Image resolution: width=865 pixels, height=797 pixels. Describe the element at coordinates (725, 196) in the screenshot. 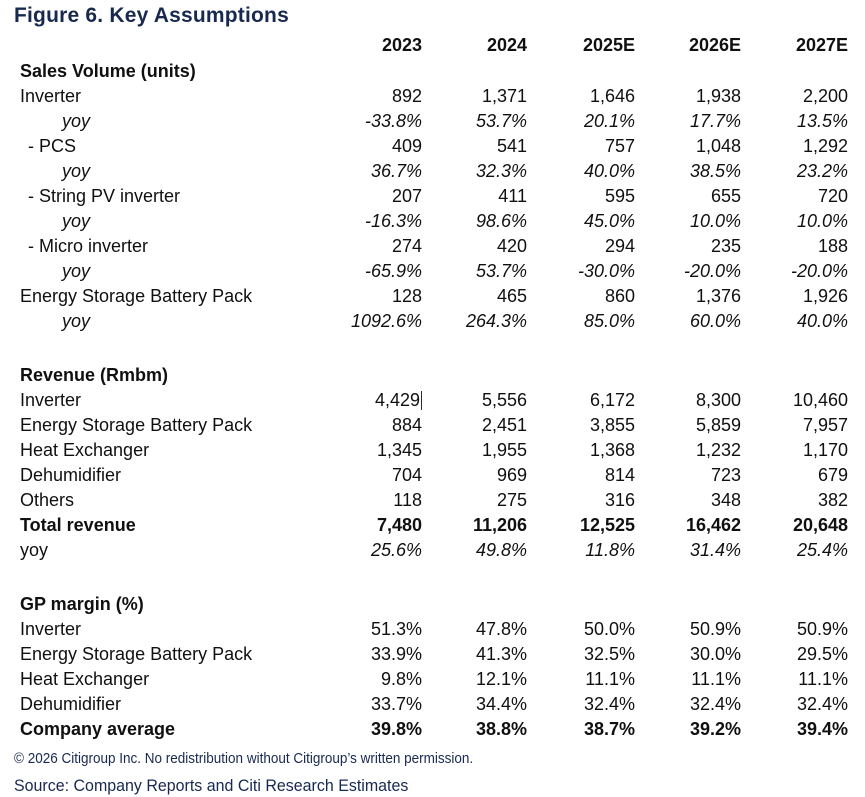

I see `cell-text: 655` at that location.